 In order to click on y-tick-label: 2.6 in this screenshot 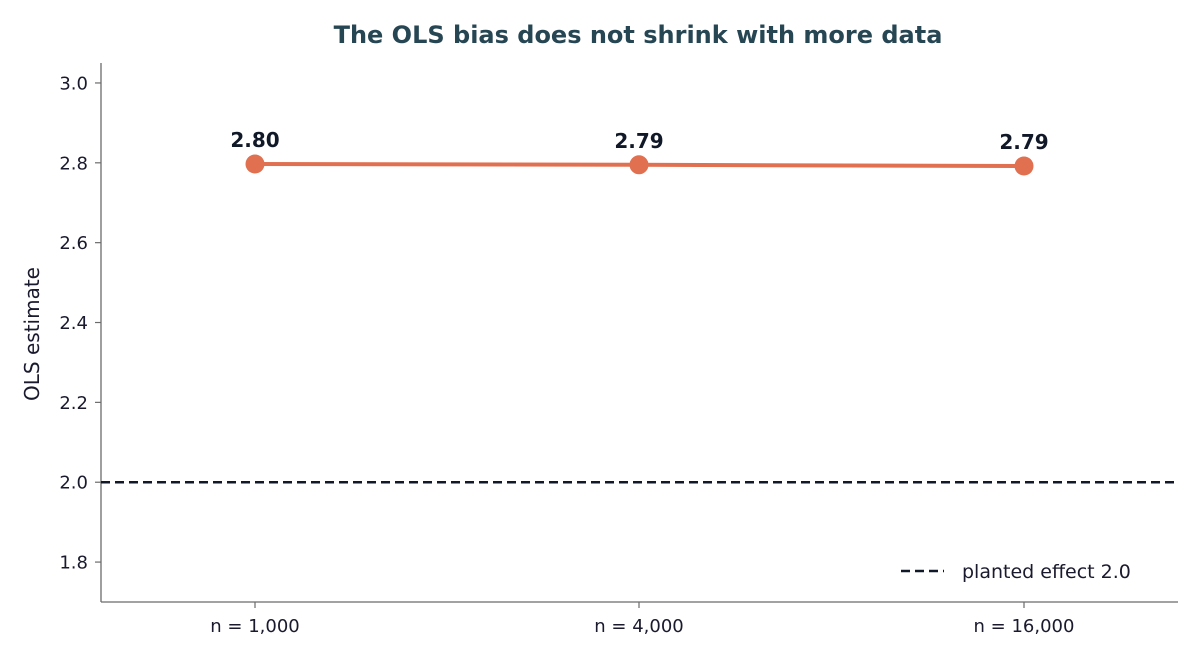, I will do `click(73, 243)`.